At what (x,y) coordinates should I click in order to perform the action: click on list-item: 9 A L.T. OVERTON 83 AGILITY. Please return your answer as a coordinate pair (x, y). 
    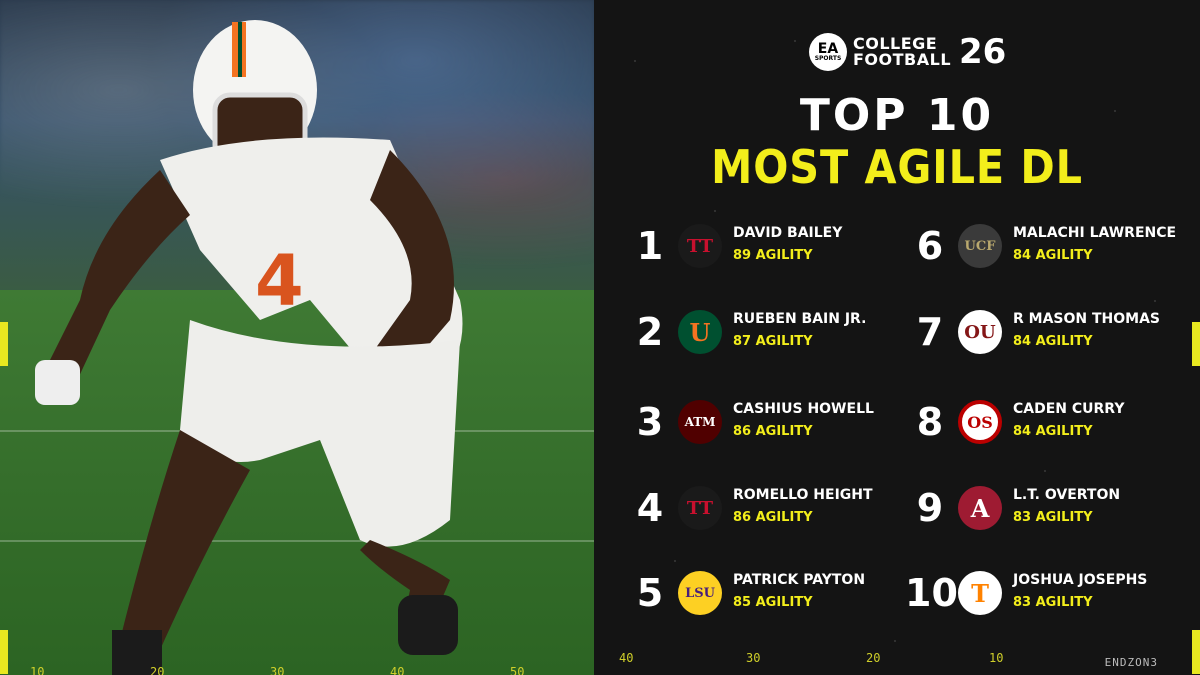
    Looking at the image, I should click on (1040, 510).